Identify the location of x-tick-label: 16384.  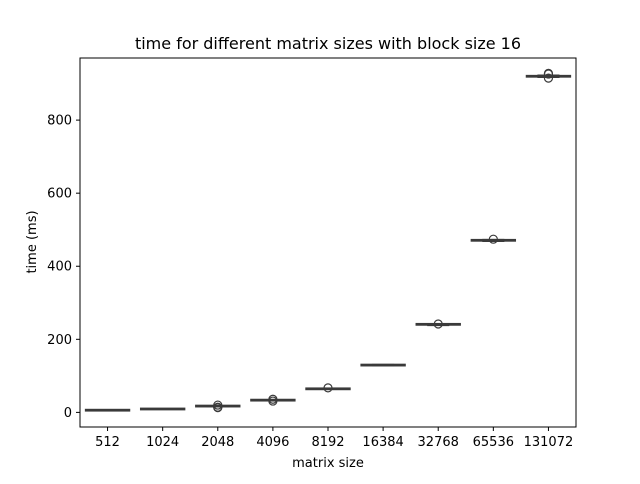
(382, 442).